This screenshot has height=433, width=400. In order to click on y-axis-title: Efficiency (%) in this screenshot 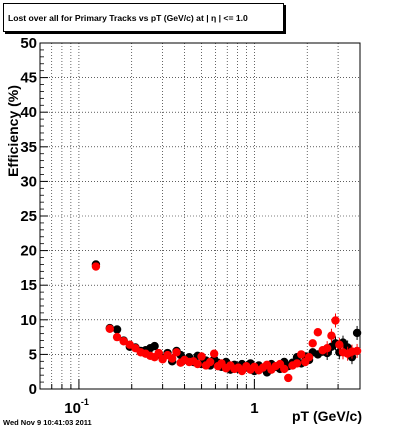, I will do `click(13, 131)`.